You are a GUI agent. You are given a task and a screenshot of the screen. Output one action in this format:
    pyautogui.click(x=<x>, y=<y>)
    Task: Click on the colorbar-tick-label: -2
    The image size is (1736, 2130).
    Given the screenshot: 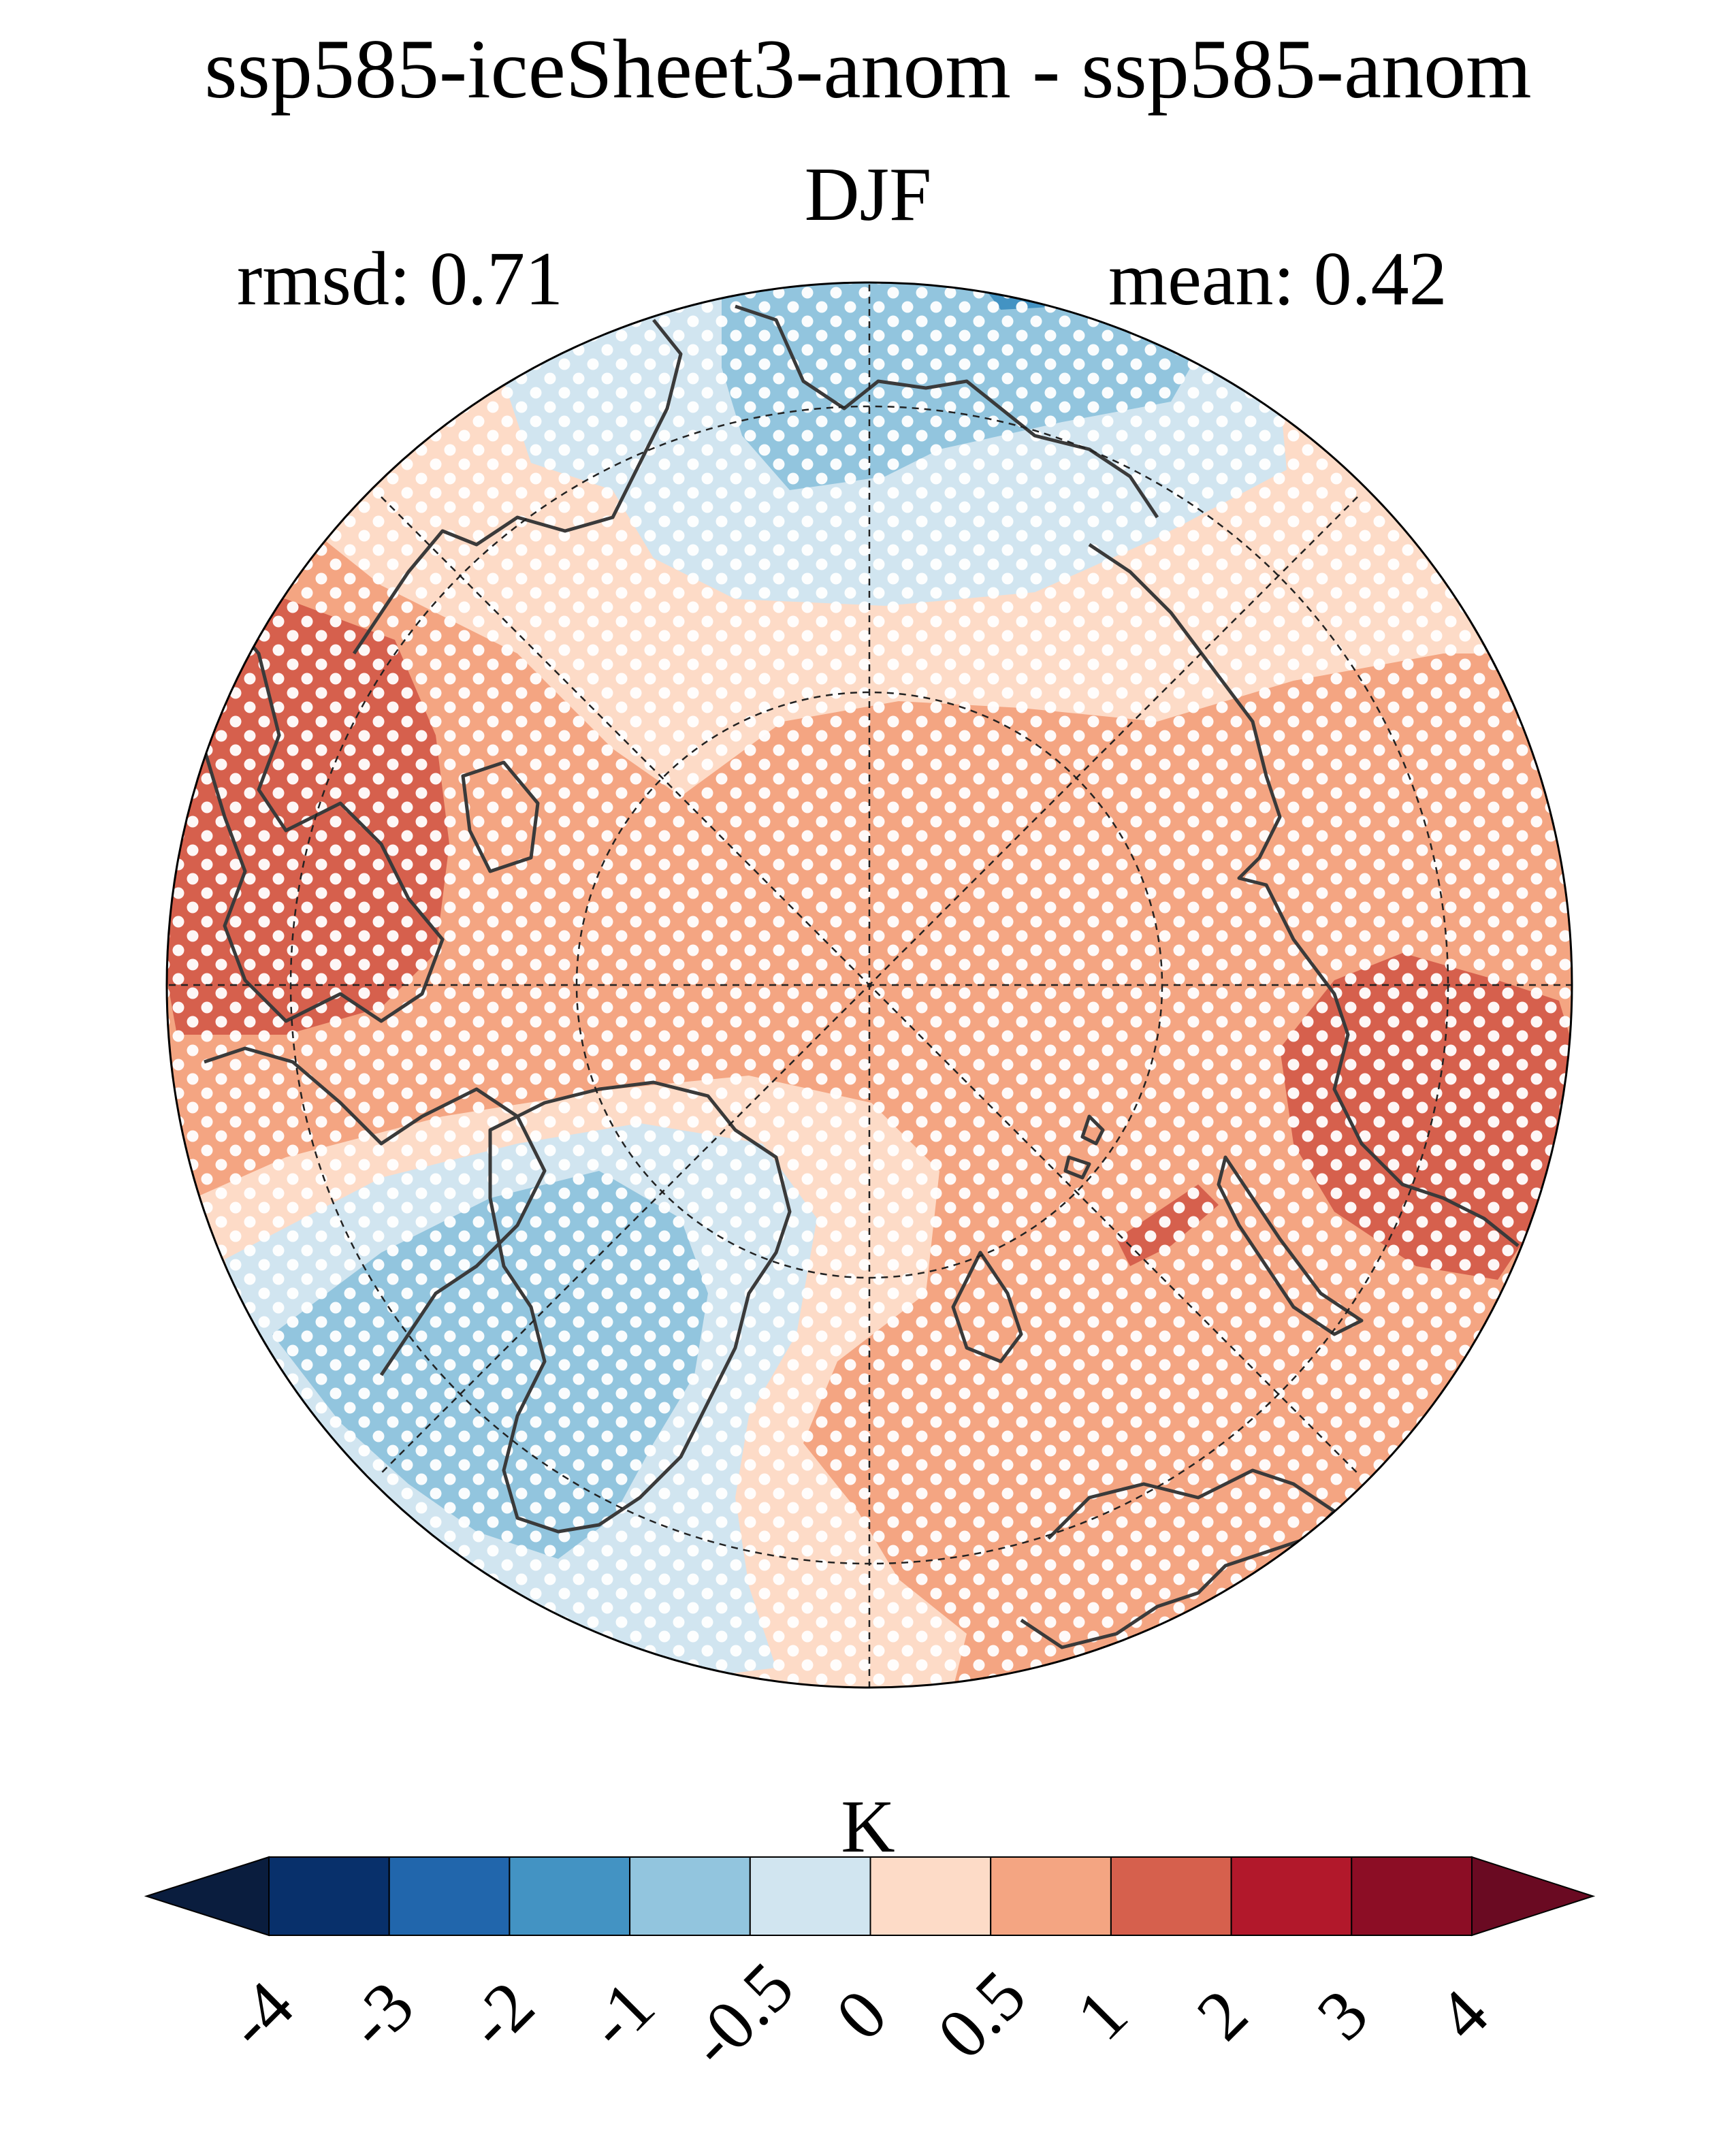 What is the action you would take?
    pyautogui.click(x=500, y=2015)
    